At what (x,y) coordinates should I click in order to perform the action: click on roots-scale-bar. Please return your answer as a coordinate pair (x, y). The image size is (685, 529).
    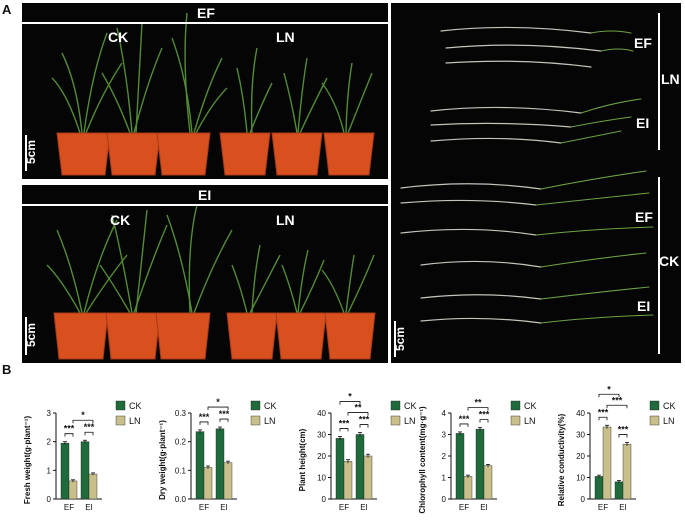
    Looking at the image, I should click on (395, 339).